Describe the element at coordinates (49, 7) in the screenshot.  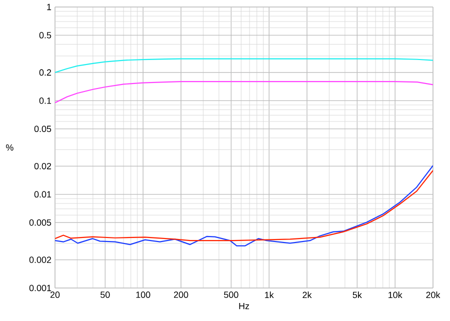
I see `y-tick-label: 1` at that location.